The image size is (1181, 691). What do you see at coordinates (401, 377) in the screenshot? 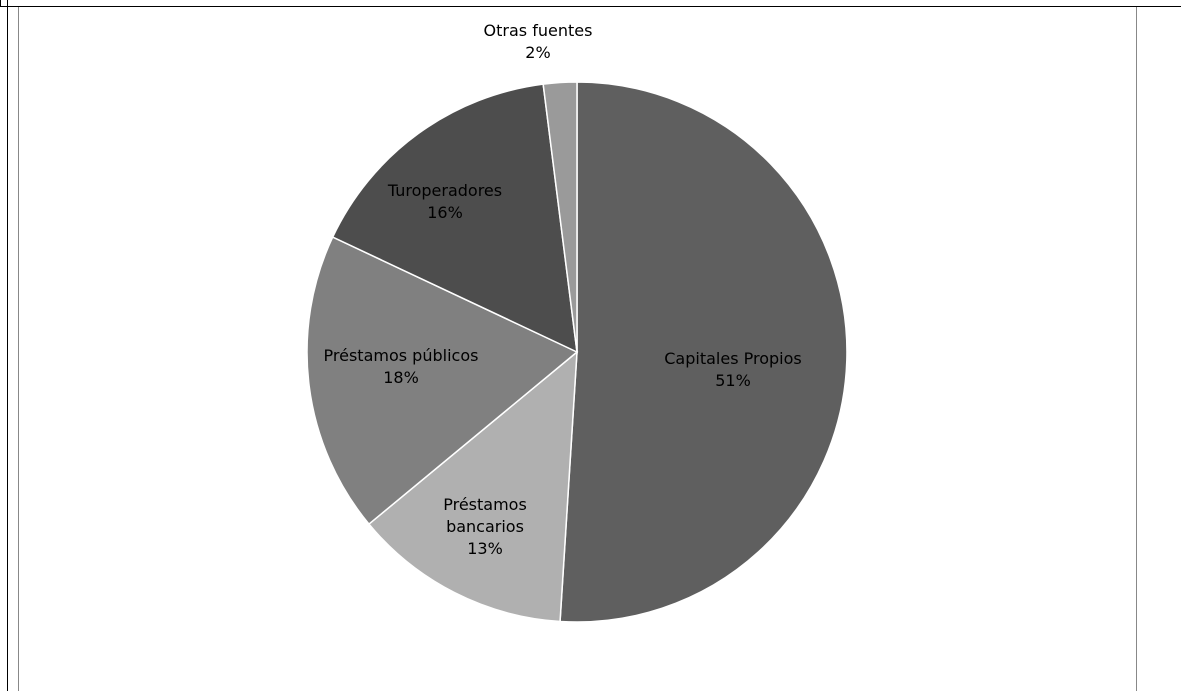
I see `slice-percent: 18%` at bounding box center [401, 377].